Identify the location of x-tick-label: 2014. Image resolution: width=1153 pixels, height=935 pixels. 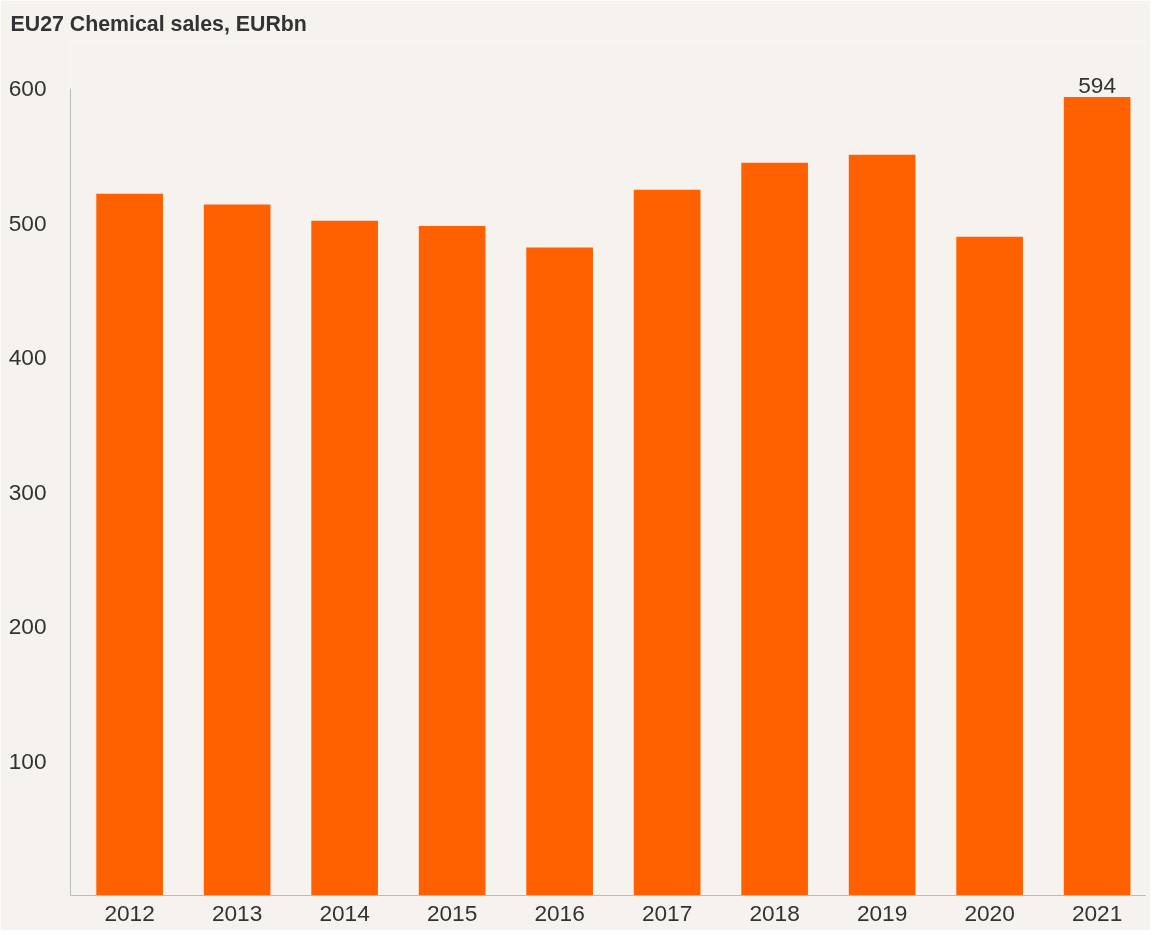
(344, 912).